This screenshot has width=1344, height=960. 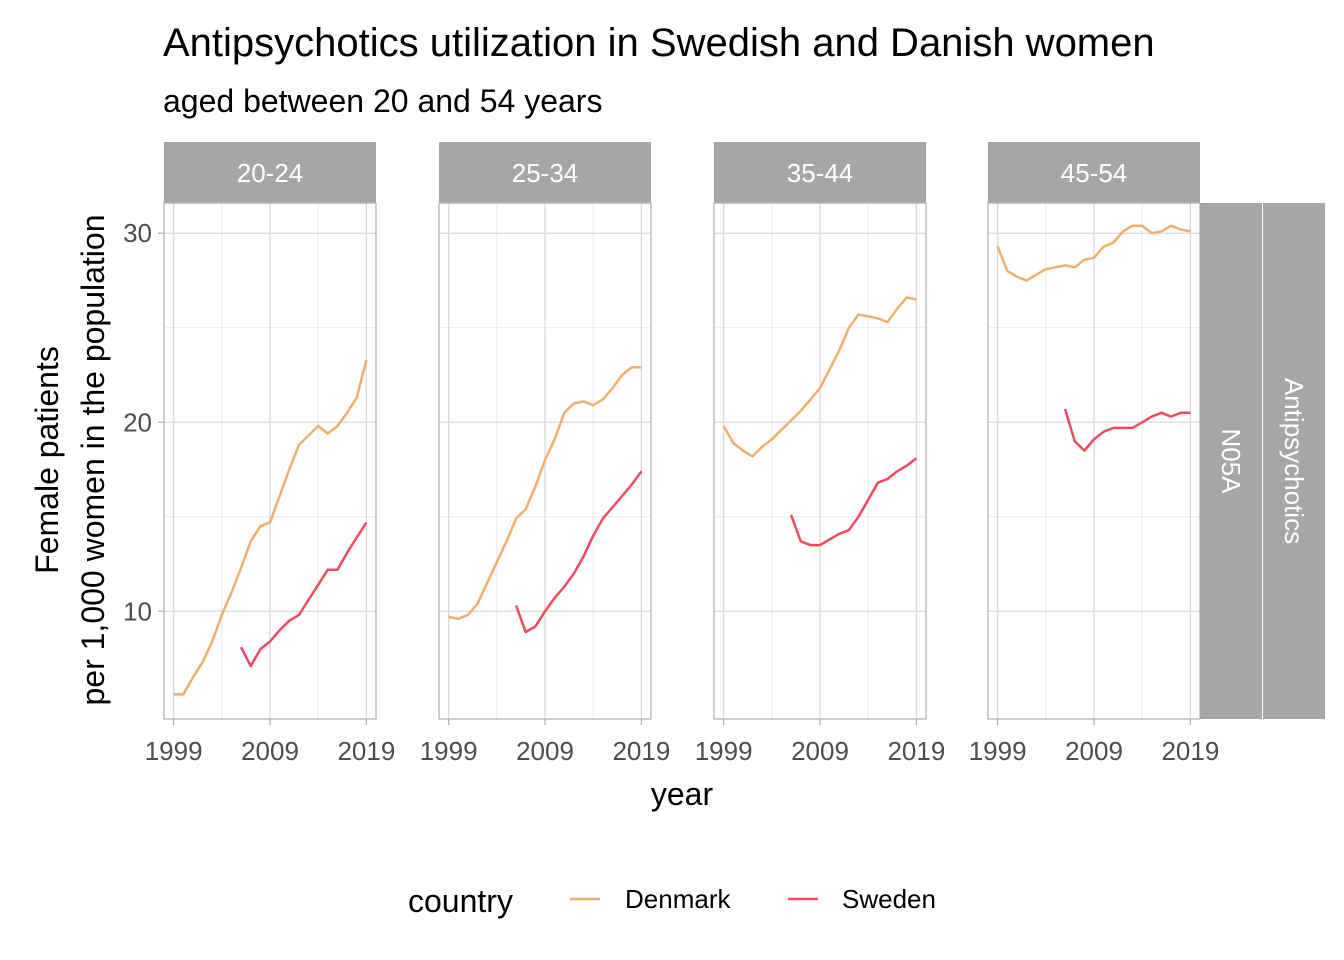 I want to click on y-tick-label: 30, so click(x=137, y=233).